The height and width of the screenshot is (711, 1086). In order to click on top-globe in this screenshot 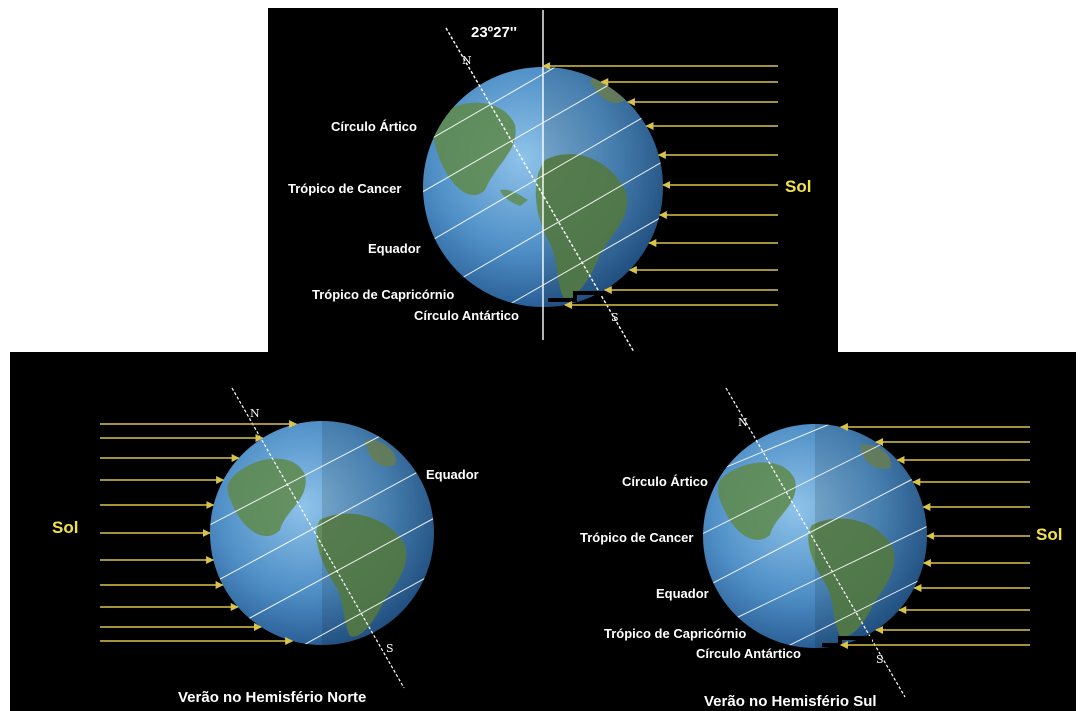, I will do `click(543, 181)`.